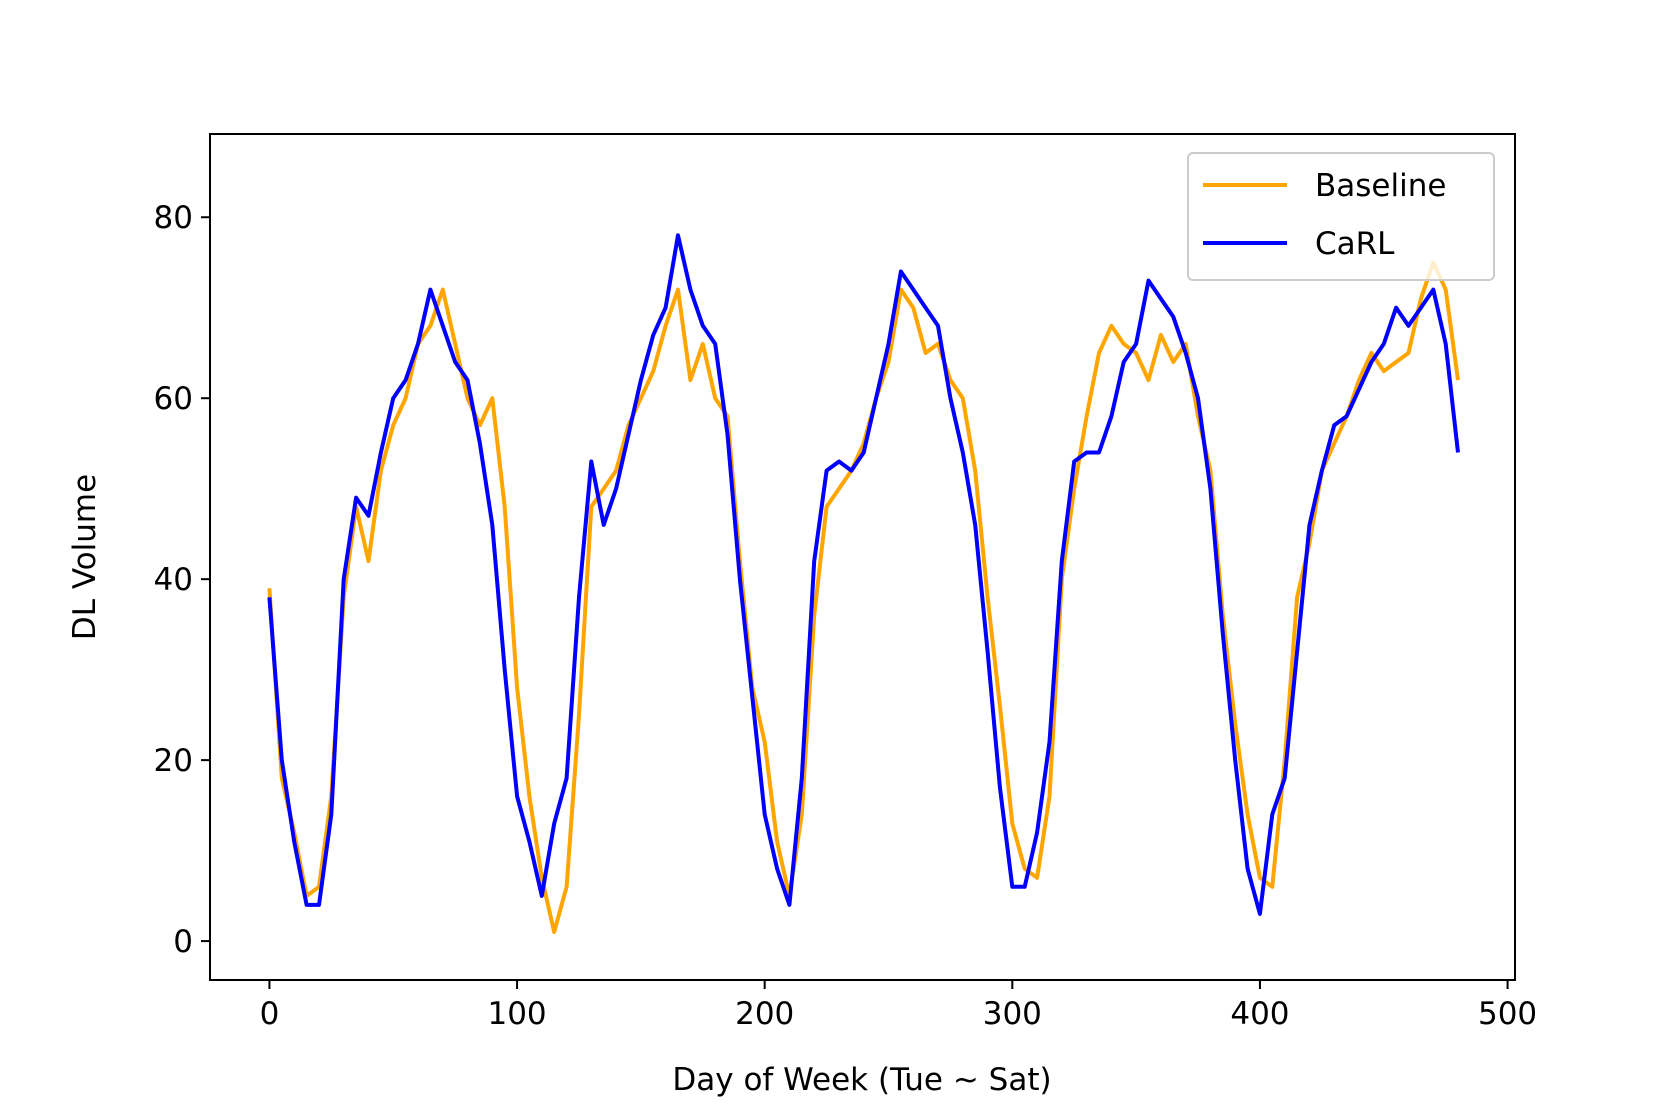 The image size is (1661, 1107). Describe the element at coordinates (173, 761) in the screenshot. I see `y-tick-label: 20` at that location.